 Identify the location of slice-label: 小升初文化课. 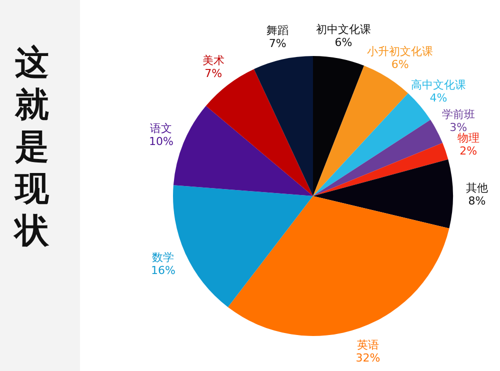
(400, 51).